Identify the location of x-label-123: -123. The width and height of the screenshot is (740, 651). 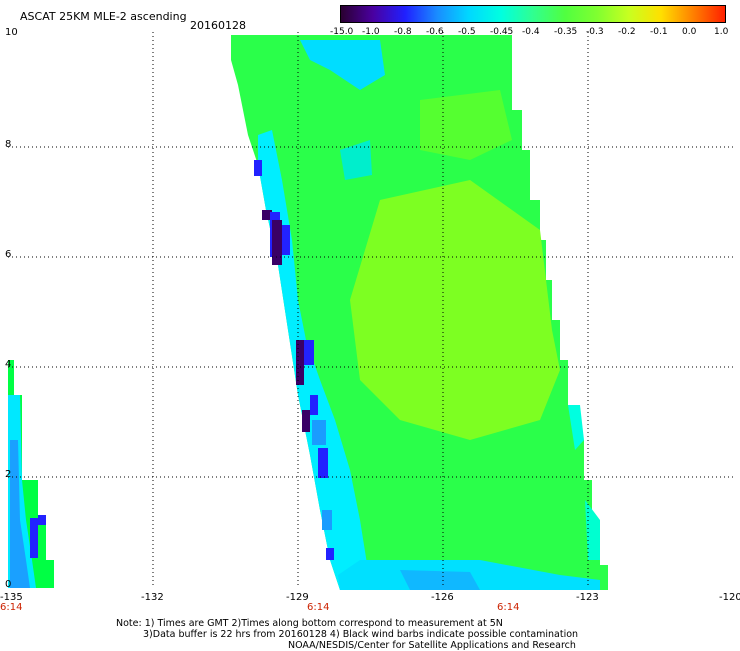
(587, 597).